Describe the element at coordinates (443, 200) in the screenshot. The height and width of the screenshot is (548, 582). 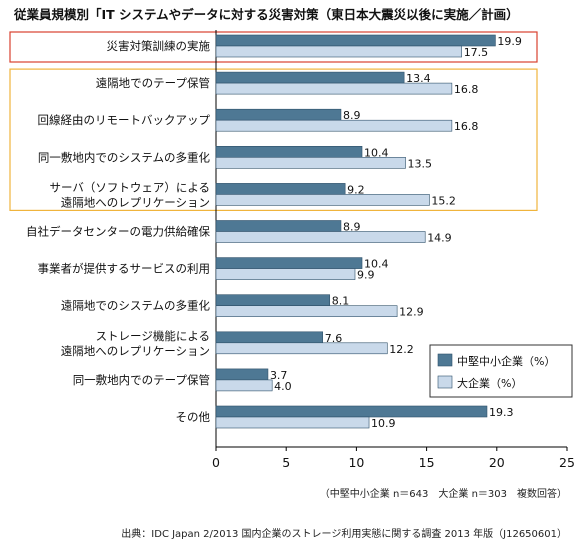
I see `data-label: 15.2` at that location.